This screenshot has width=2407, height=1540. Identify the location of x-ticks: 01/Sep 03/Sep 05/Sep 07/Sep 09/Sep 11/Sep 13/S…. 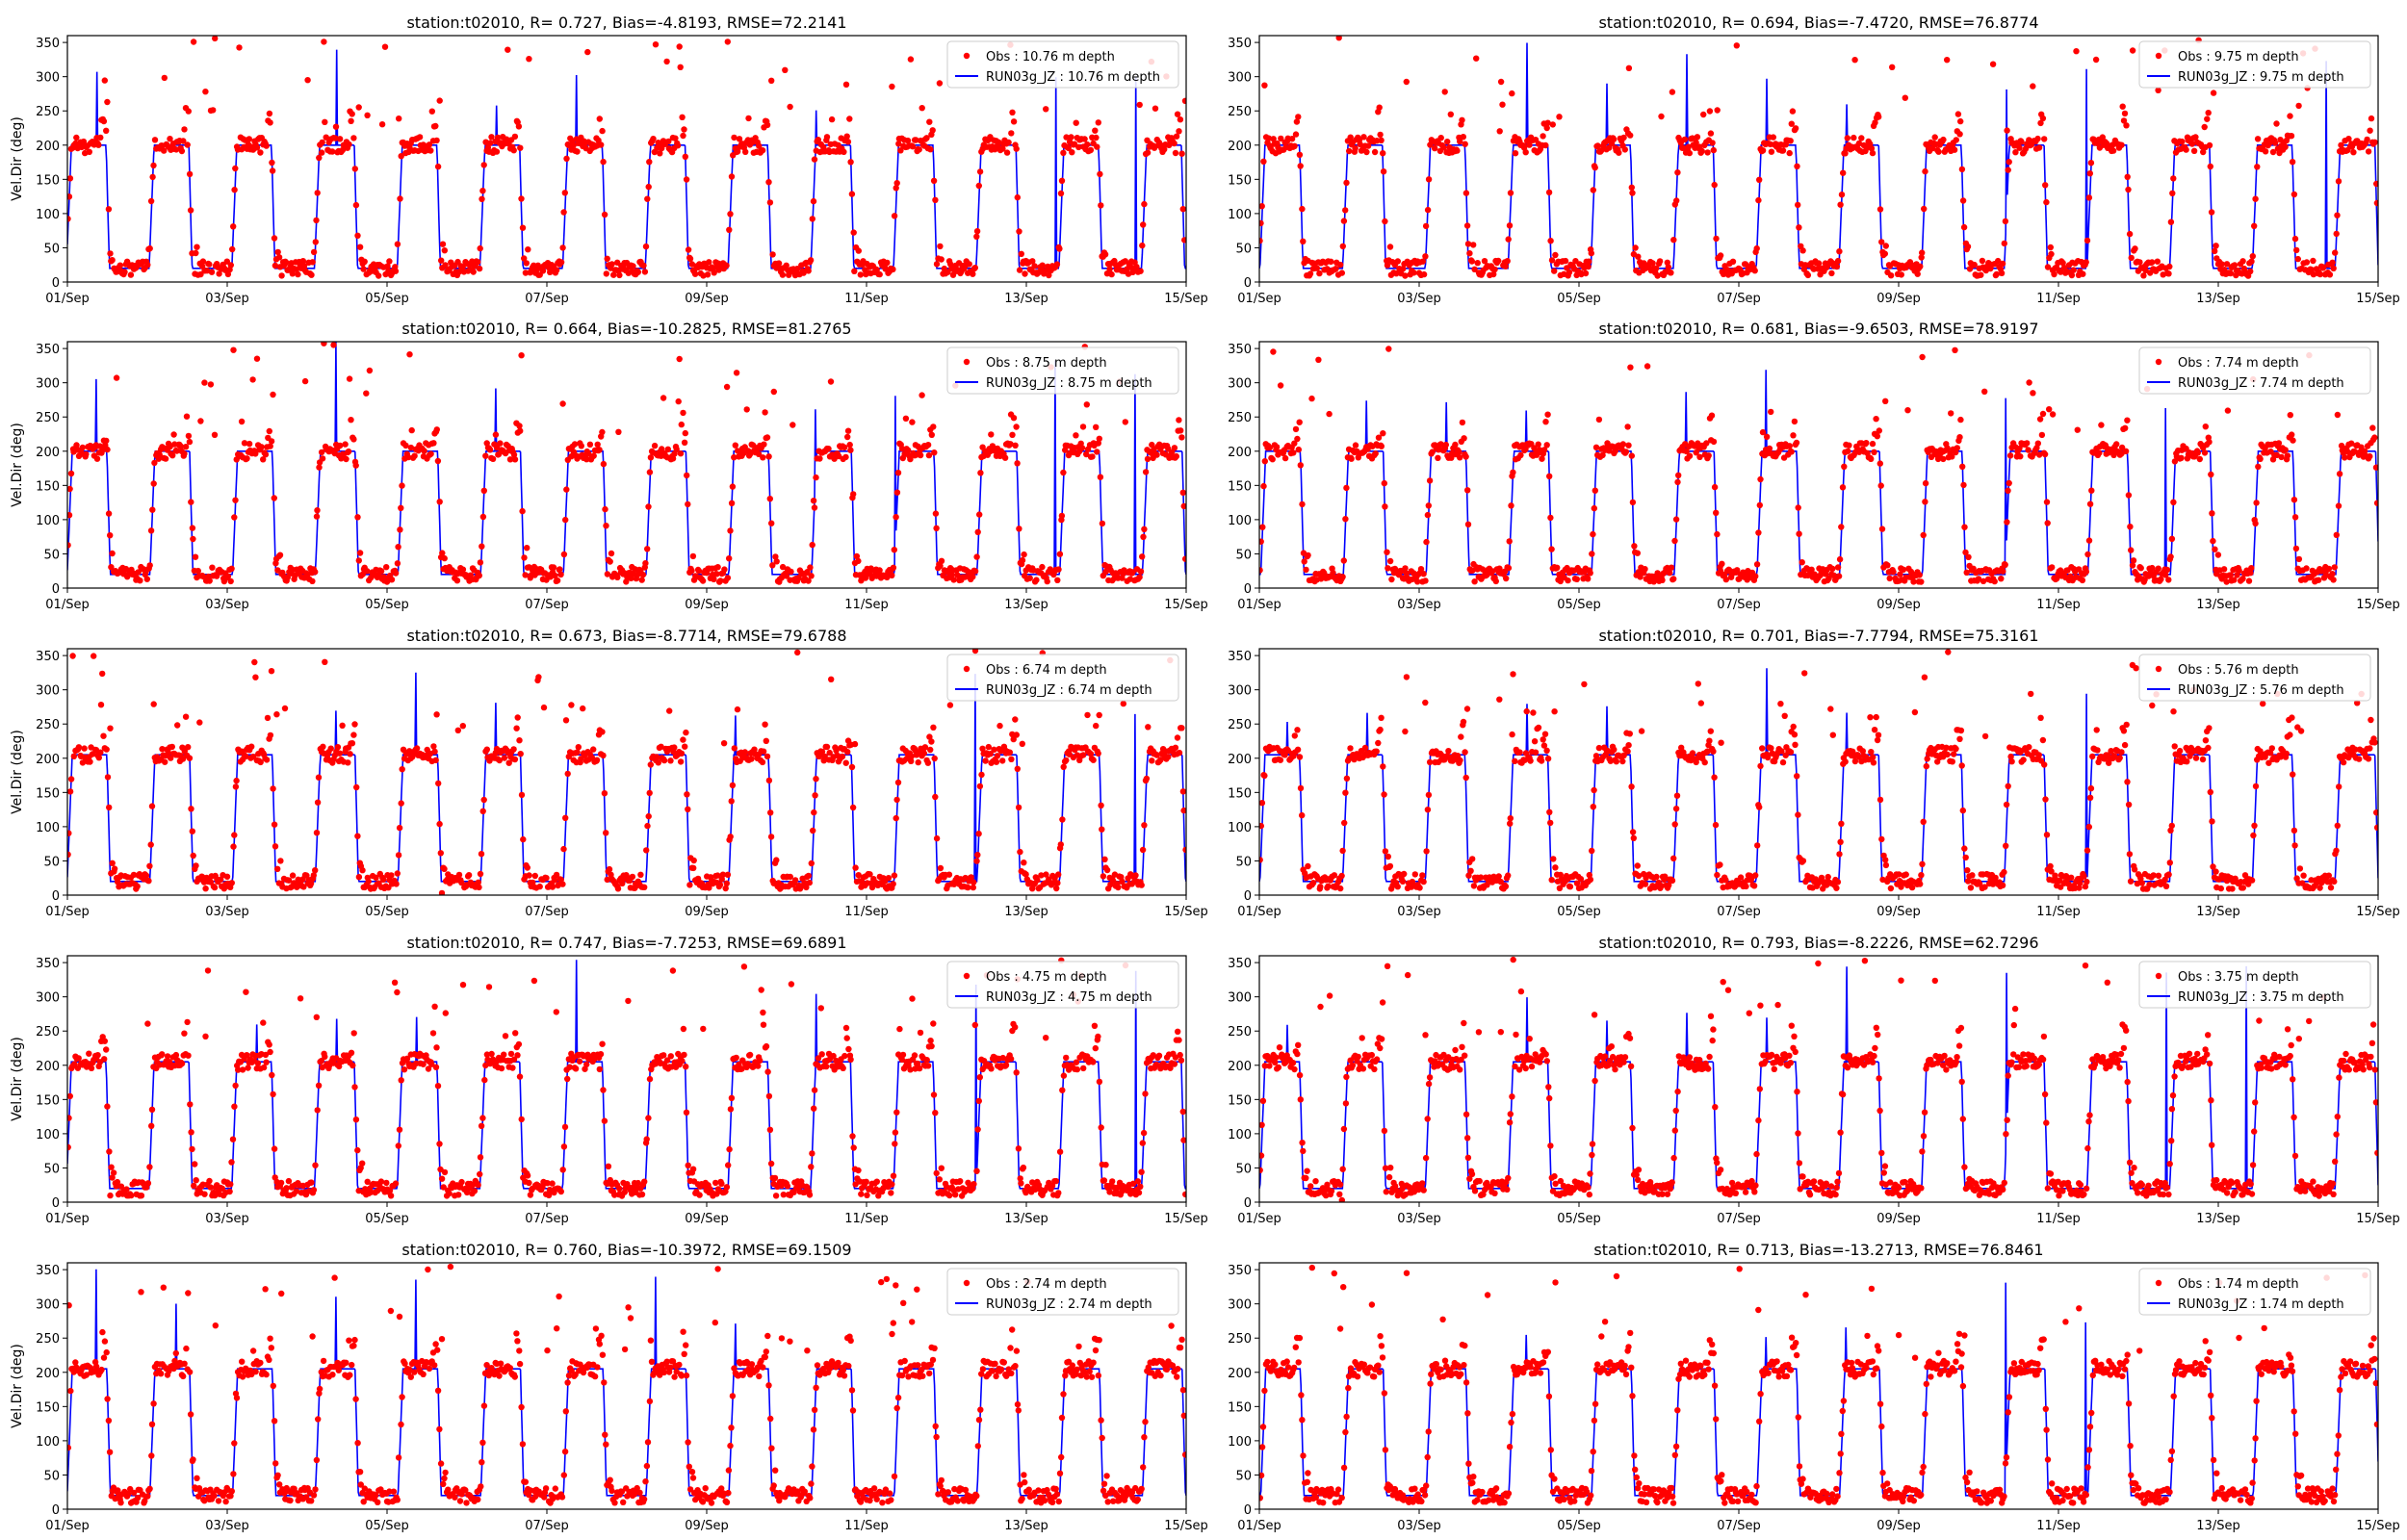
(626, 600).